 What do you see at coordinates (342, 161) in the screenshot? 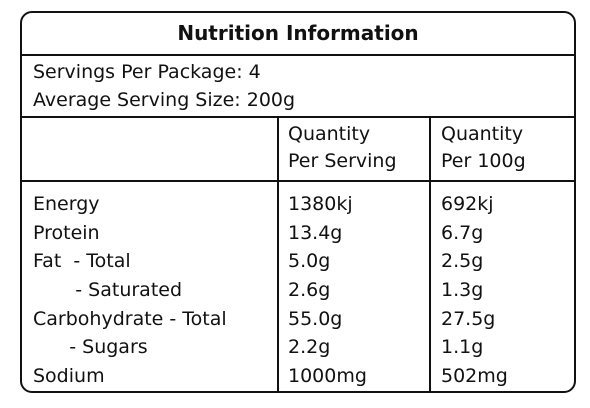
I see `header-per-serving-line-2: Per Serving` at bounding box center [342, 161].